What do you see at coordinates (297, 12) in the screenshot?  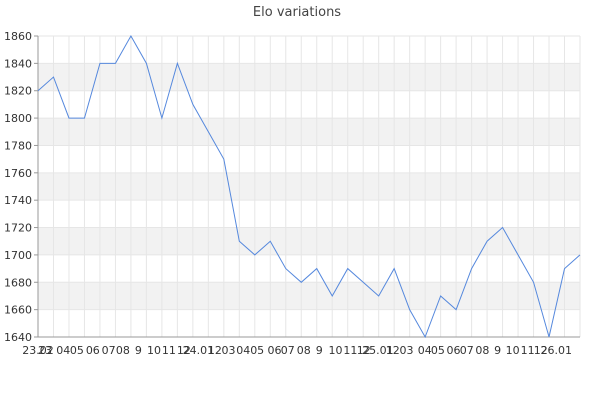 I see `chart-title: Elo variations` at bounding box center [297, 12].